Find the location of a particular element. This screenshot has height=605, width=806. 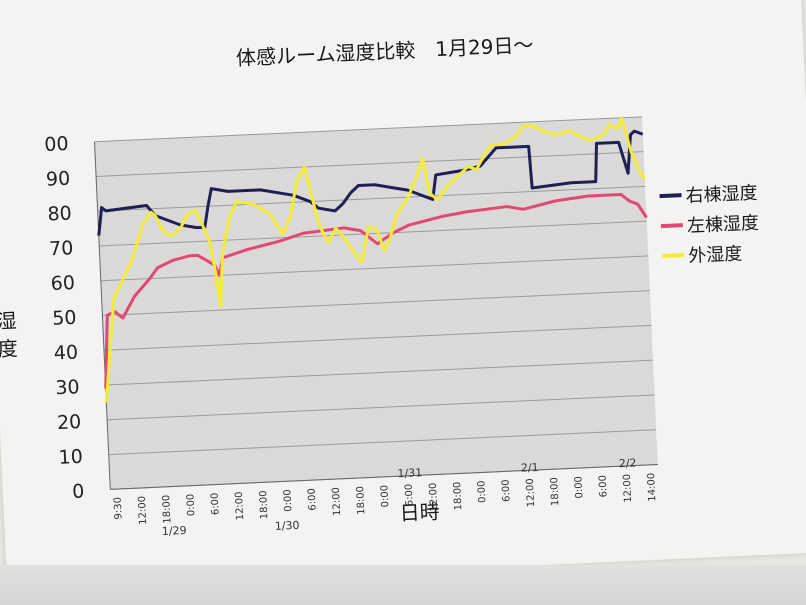

y-tick-label: 30 is located at coordinates (67, 387).